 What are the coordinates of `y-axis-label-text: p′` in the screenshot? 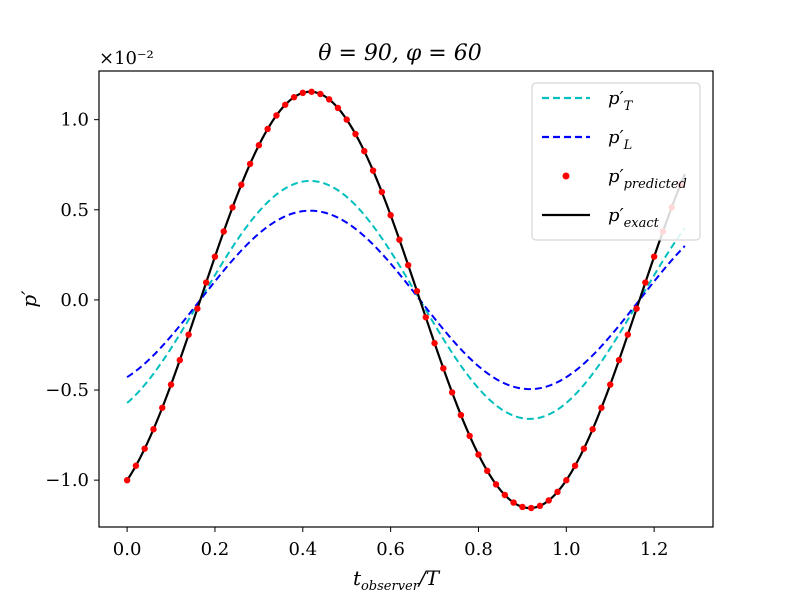 It's located at (29, 299).